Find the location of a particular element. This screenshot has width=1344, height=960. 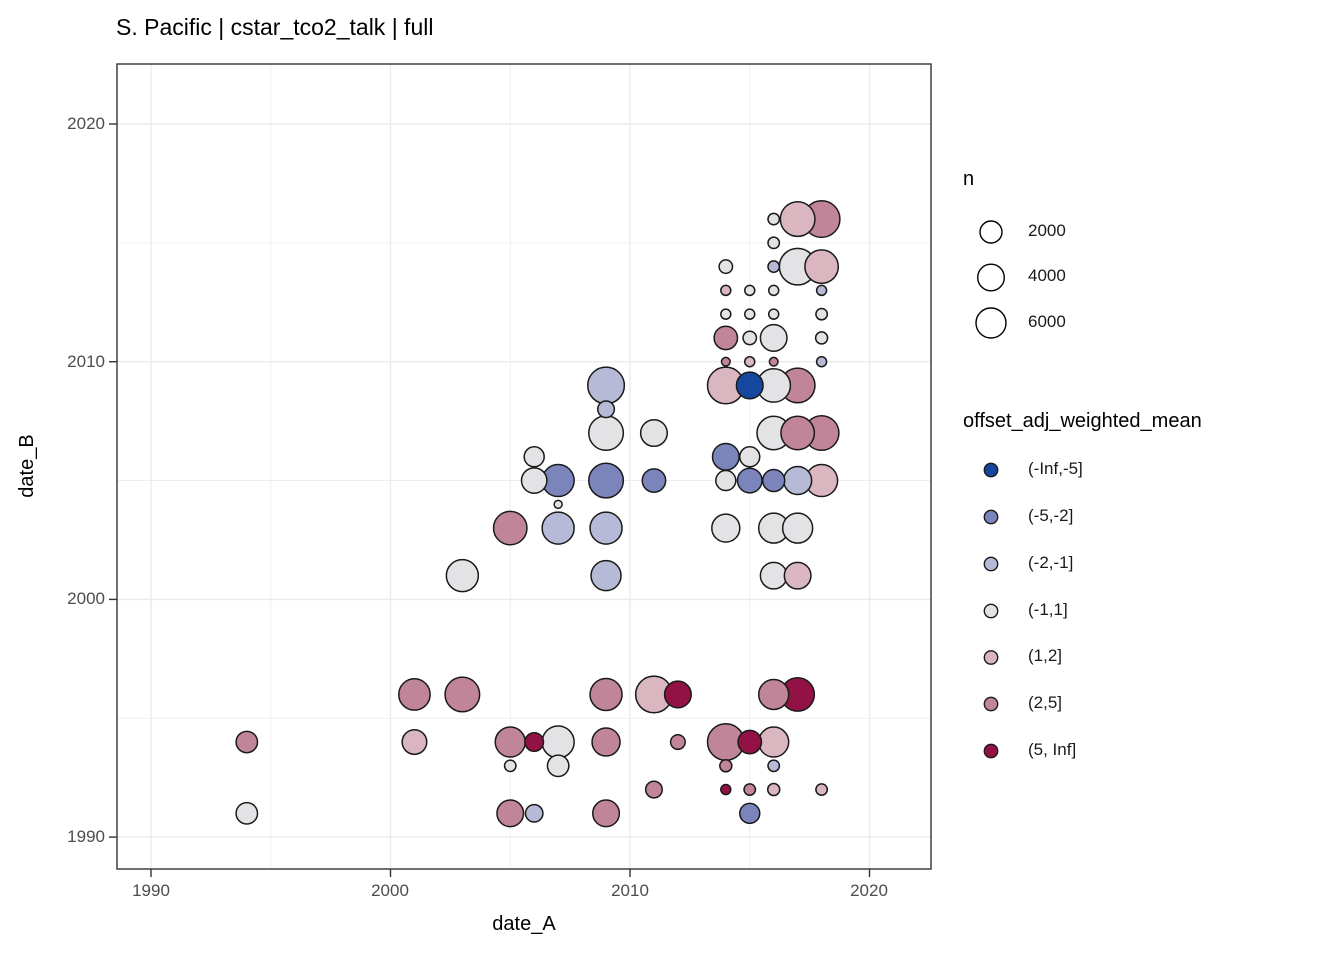

x-tick-label-2000: 2000 is located at coordinates (390, 890).